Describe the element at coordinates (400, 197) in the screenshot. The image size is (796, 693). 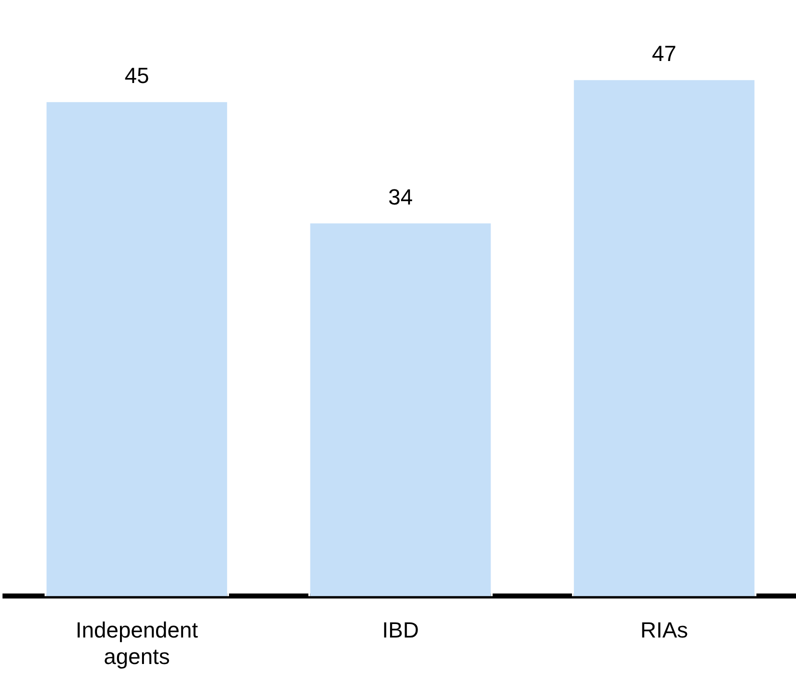
I see `data-label: 34` at that location.